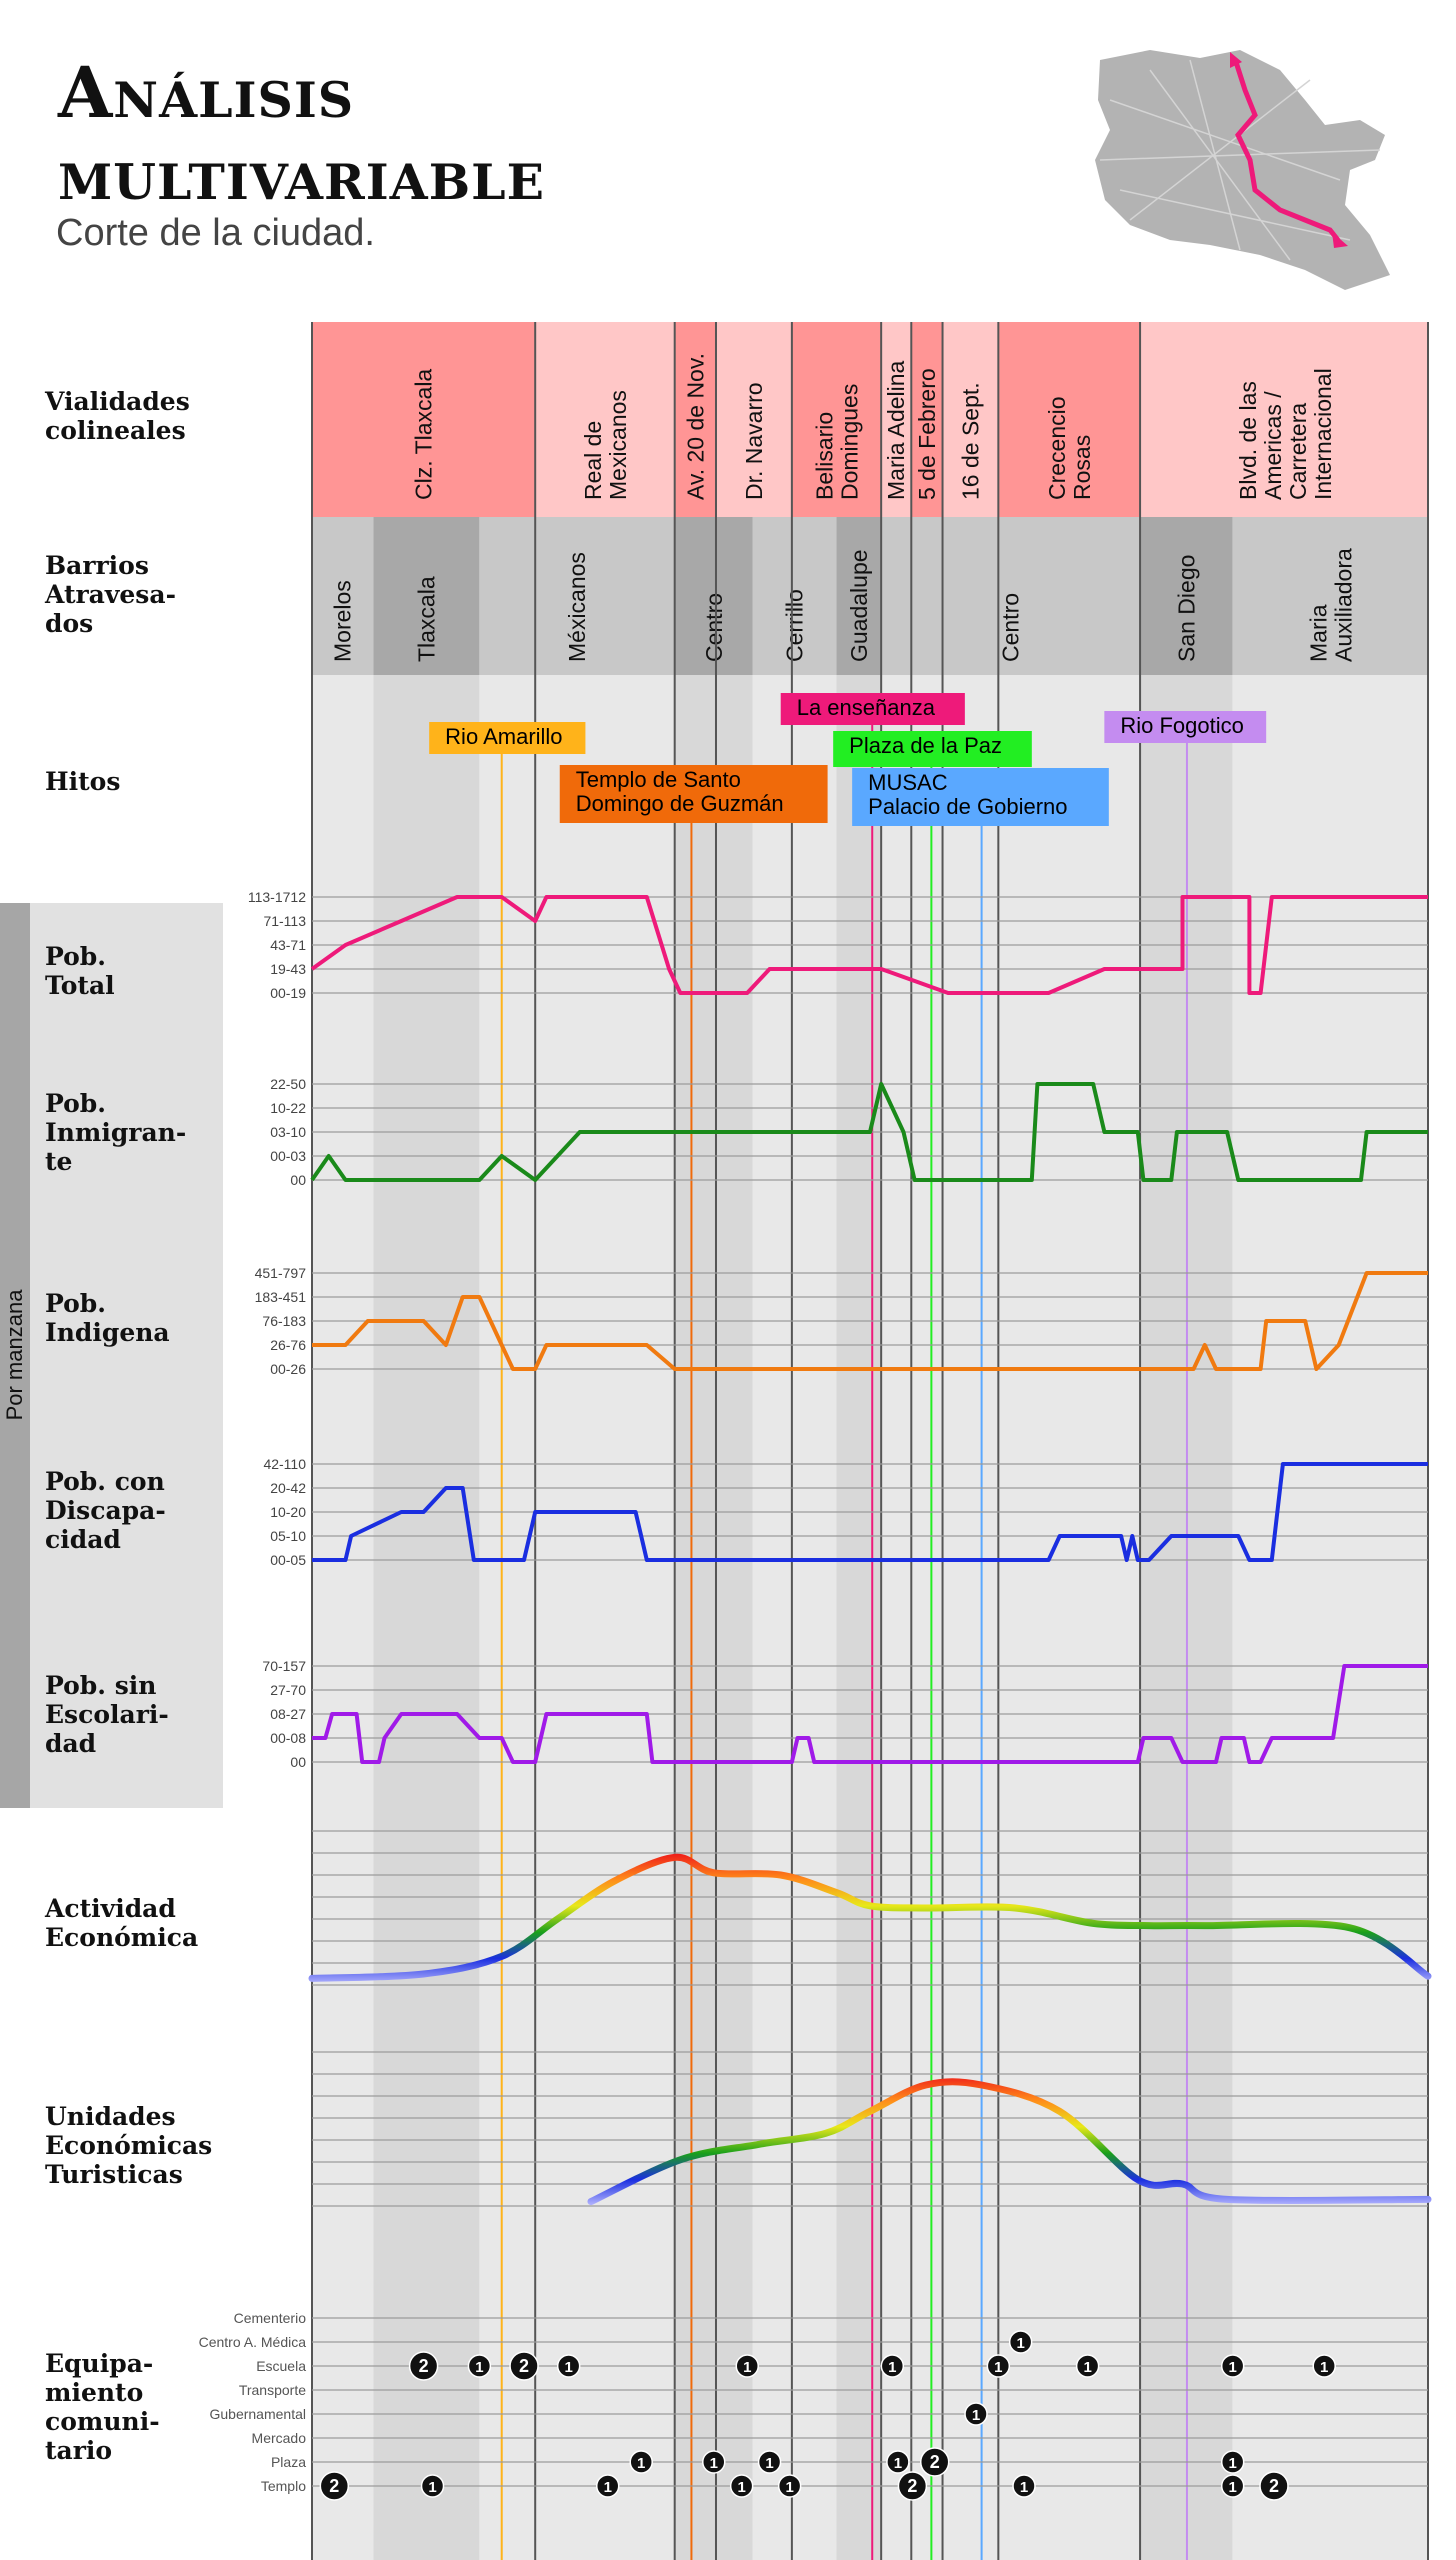 Image resolution: width=1456 pixels, height=2560 pixels. Describe the element at coordinates (1186, 608) in the screenshot. I see `barrio-label: San Diego` at that location.